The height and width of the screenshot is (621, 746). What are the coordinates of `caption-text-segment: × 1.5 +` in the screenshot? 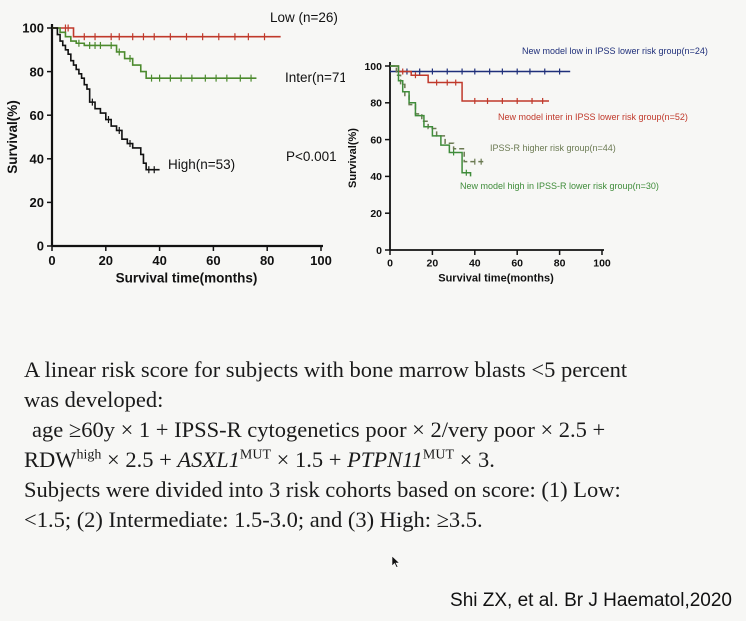 It's located at (309, 459).